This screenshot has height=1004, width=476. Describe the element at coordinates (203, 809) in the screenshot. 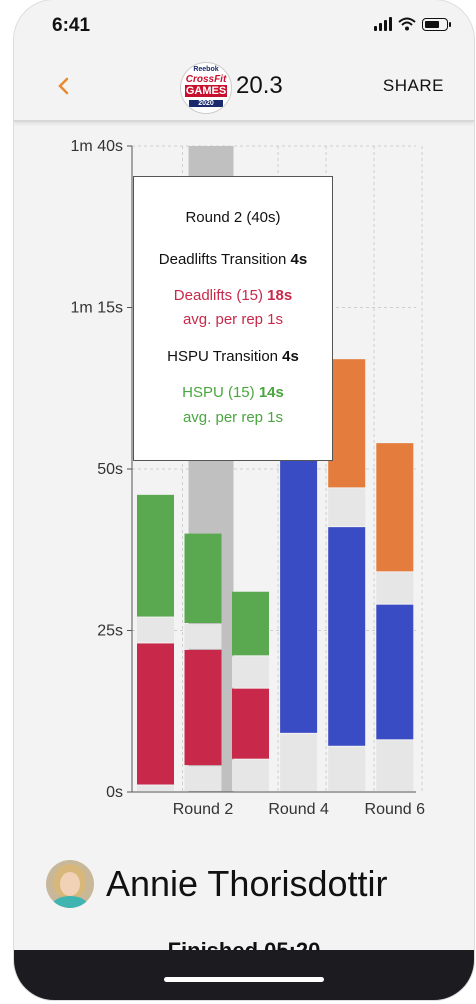

I see `x-tick-label: Round 2` at that location.